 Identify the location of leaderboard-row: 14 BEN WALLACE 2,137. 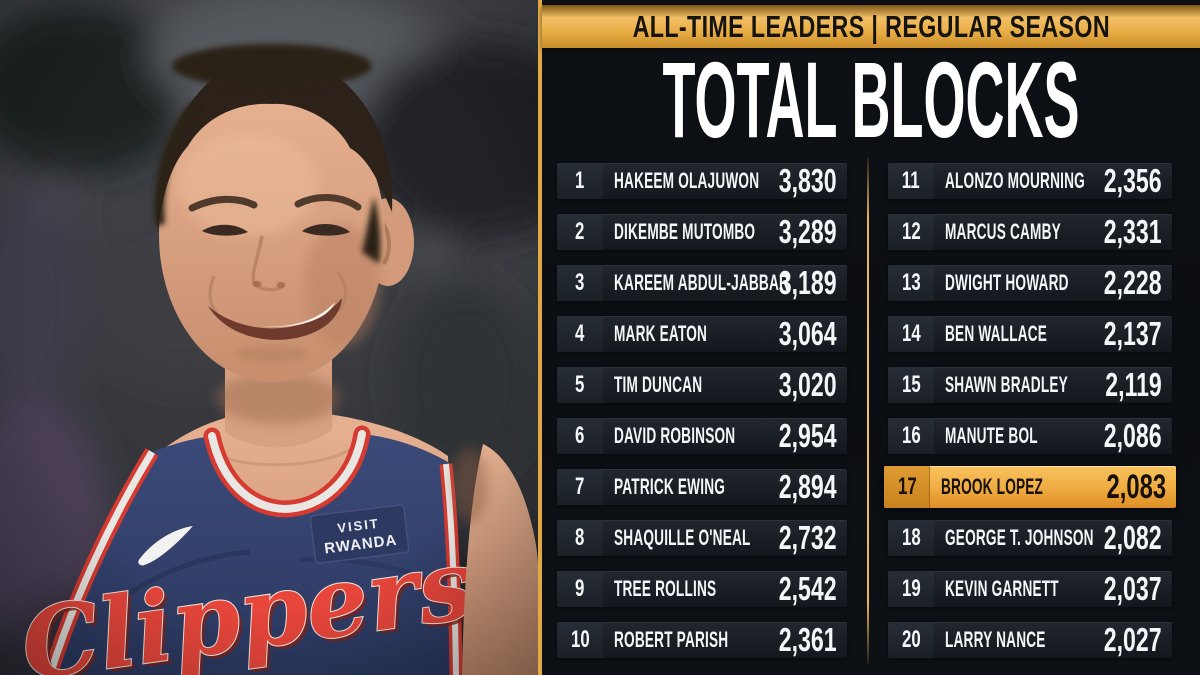
(1030, 334).